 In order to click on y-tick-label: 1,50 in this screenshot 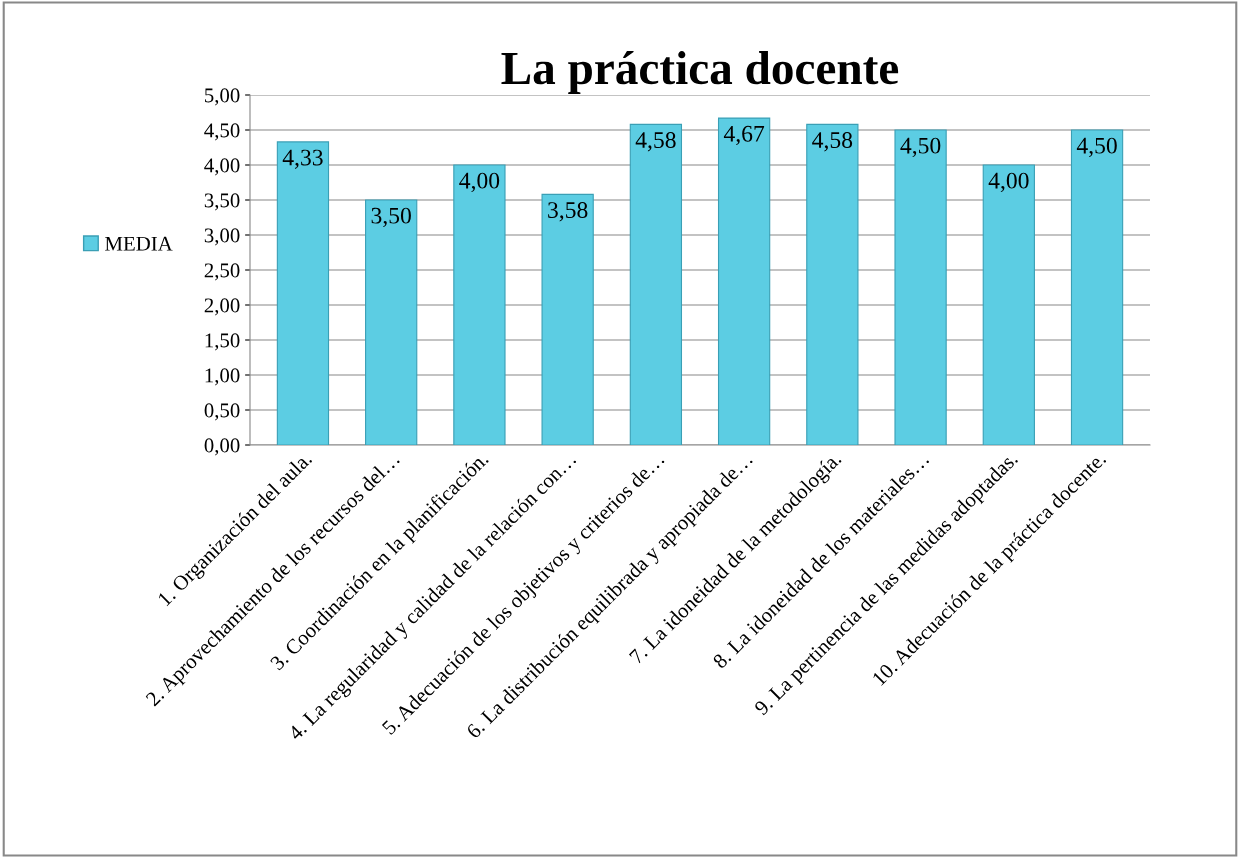, I will do `click(222, 342)`.